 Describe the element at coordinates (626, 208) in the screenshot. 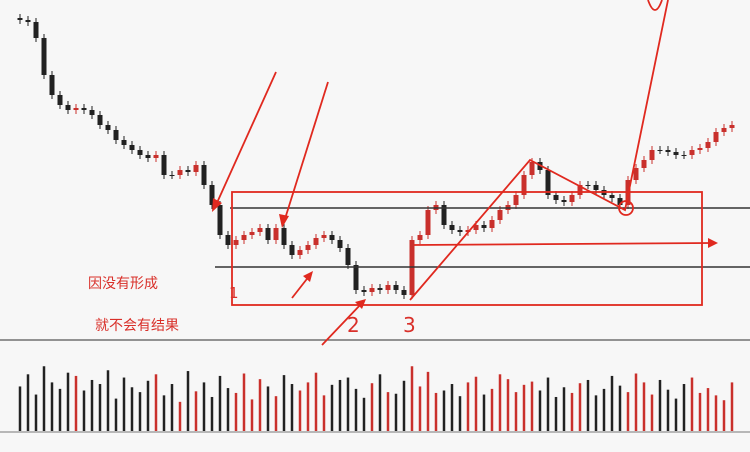

I see `highlight-circle` at that location.